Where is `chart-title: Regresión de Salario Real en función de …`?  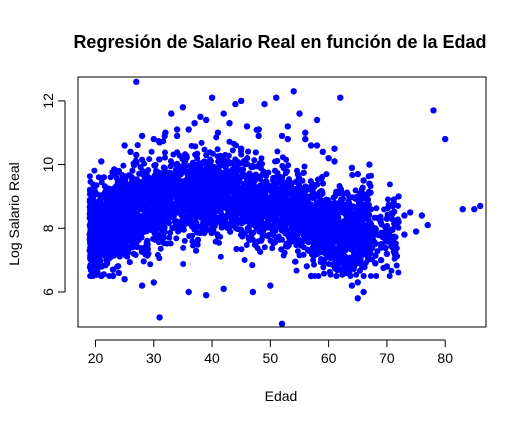
chart-title: Regresión de Salario Real en función de … is located at coordinates (279, 42).